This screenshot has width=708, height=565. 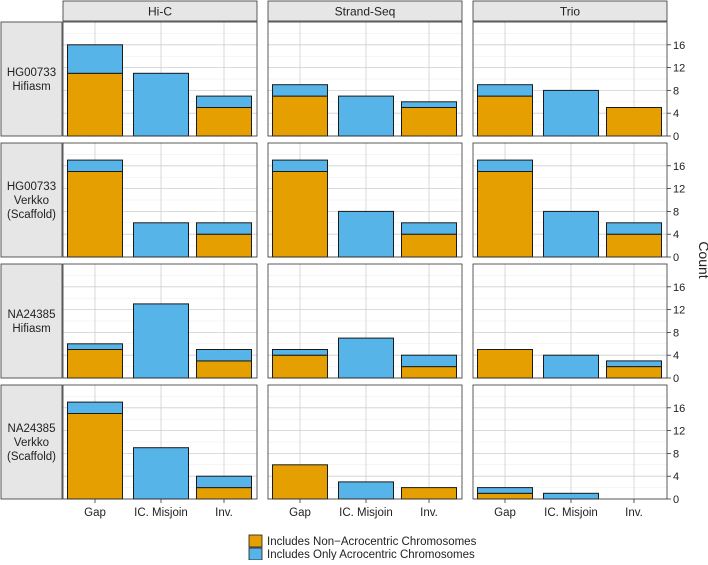 What do you see at coordinates (365, 12) in the screenshot?
I see `facet-label-col: Strand-Seq` at bounding box center [365, 12].